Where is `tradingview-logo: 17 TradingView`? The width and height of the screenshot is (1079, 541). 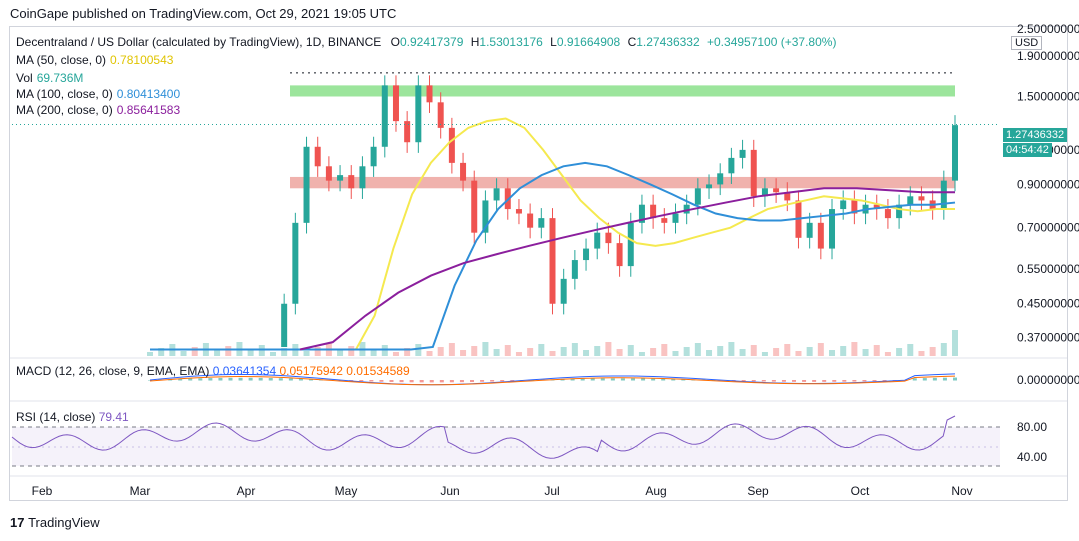
tradingview-logo: 17 TradingView is located at coordinates (55, 522).